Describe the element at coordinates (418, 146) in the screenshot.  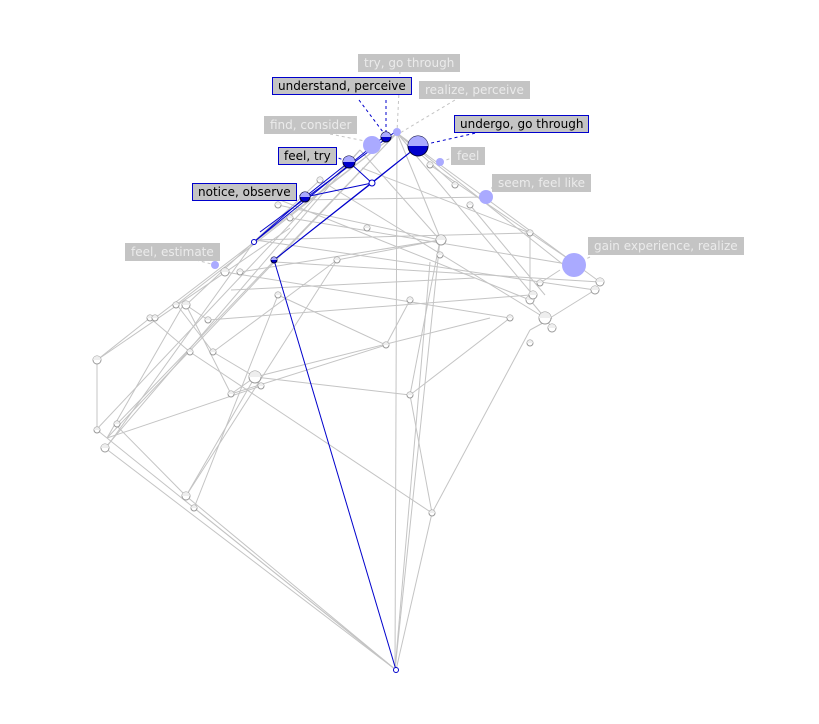
I see `concept-node-undergo-go-through` at that location.